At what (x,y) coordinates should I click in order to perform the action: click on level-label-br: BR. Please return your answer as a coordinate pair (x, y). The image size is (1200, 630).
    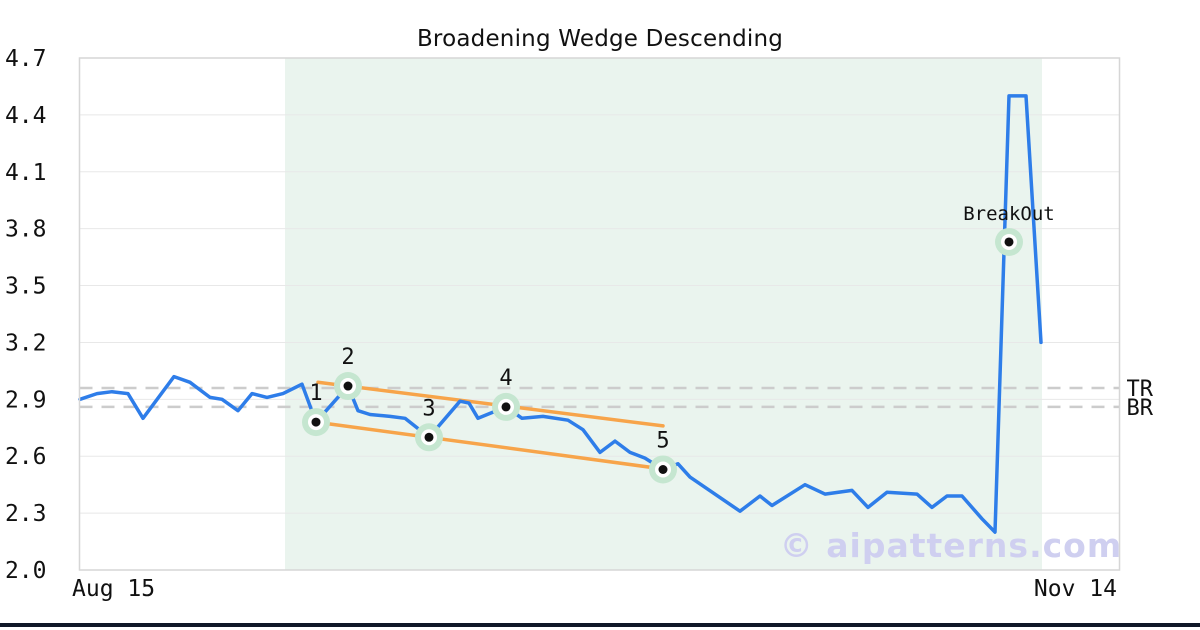
    Looking at the image, I should click on (1140, 408).